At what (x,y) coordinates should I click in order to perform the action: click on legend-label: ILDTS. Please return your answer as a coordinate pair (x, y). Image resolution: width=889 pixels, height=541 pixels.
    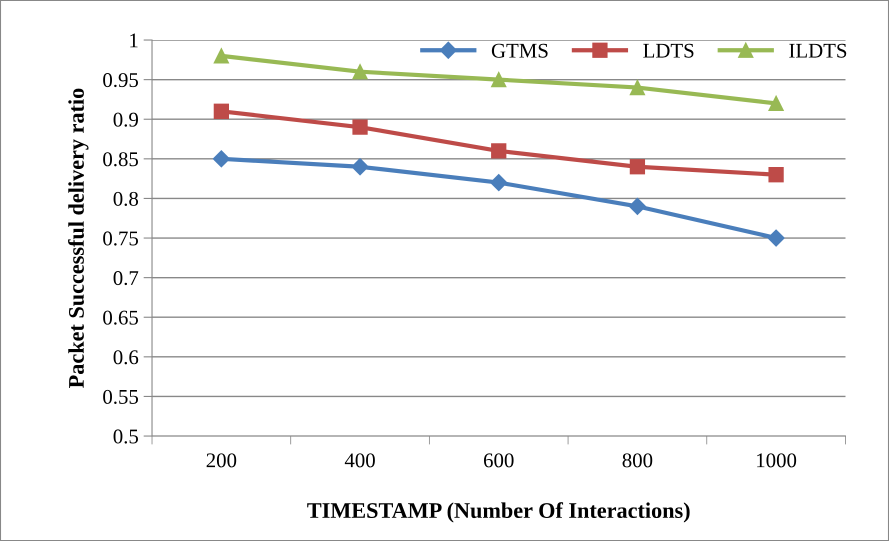
    Looking at the image, I should click on (817, 51).